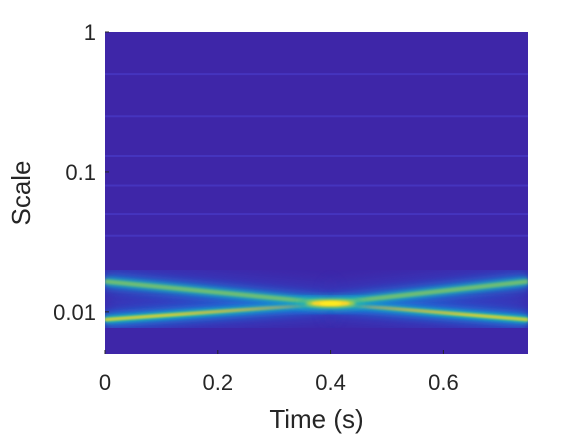  What do you see at coordinates (105, 382) in the screenshot?
I see `x-tick-label: 0` at bounding box center [105, 382].